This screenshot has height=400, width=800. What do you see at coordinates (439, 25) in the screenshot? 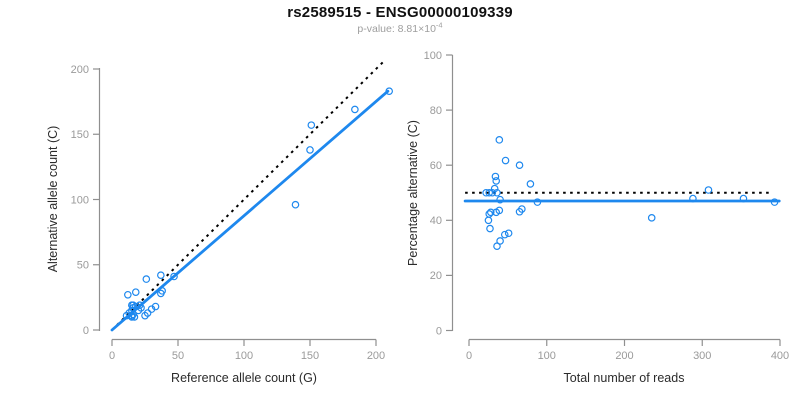
I see `p-value-exponent: -4` at bounding box center [439, 25].